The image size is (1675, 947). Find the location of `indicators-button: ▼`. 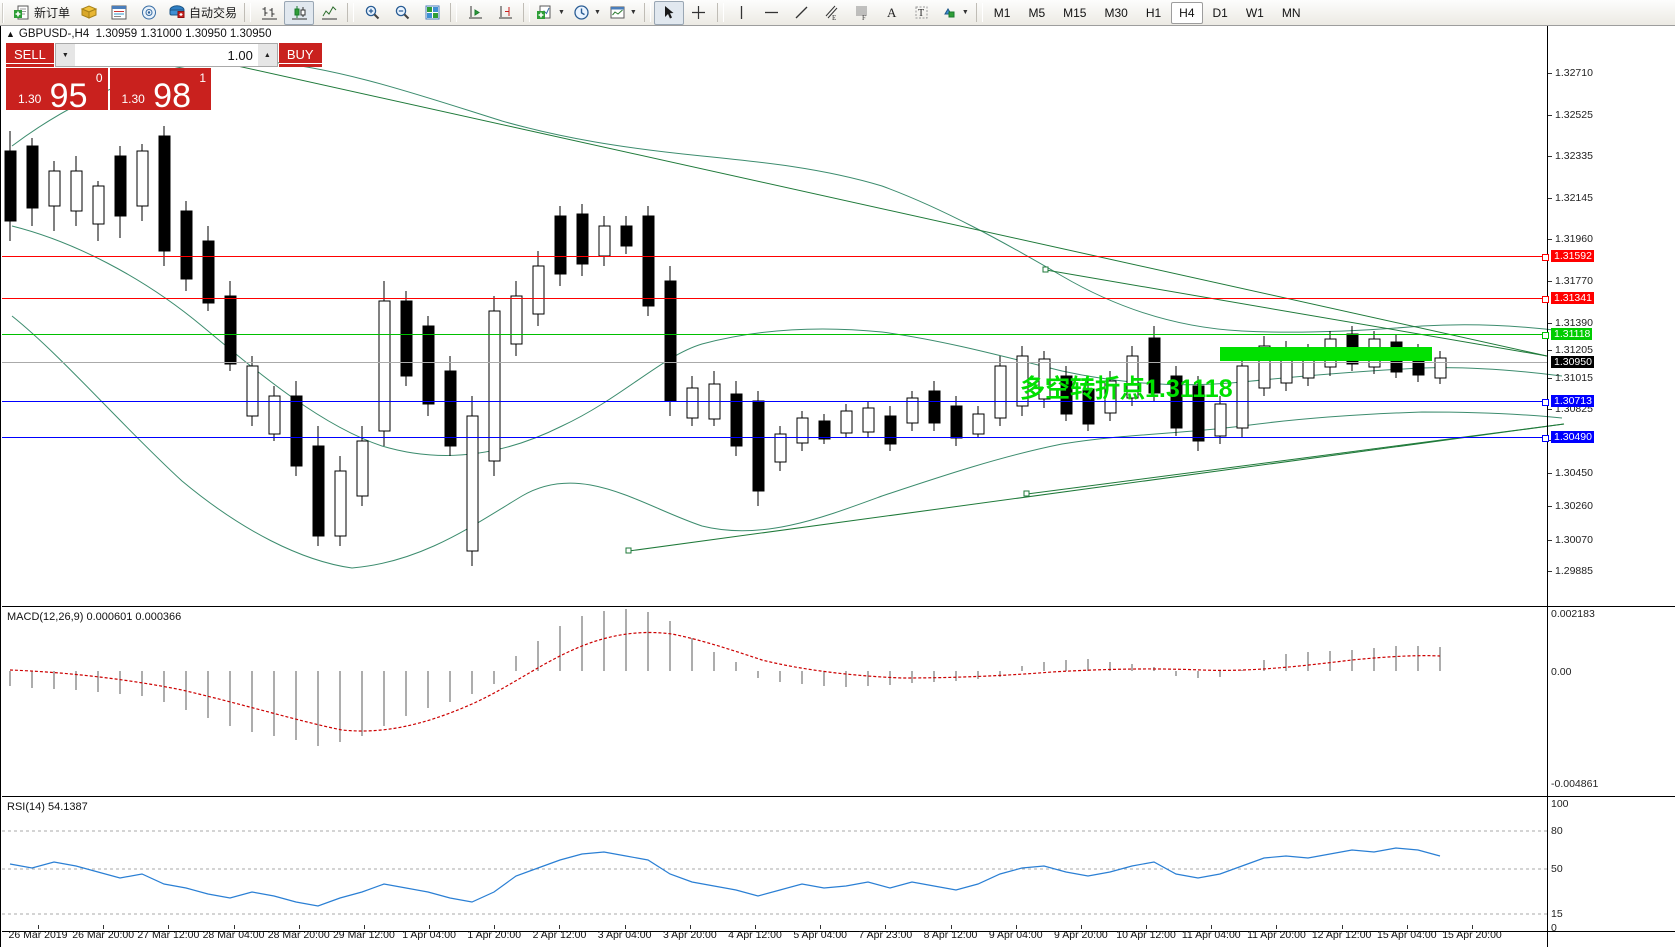

indicators-button: ▼ is located at coordinates (551, 13).